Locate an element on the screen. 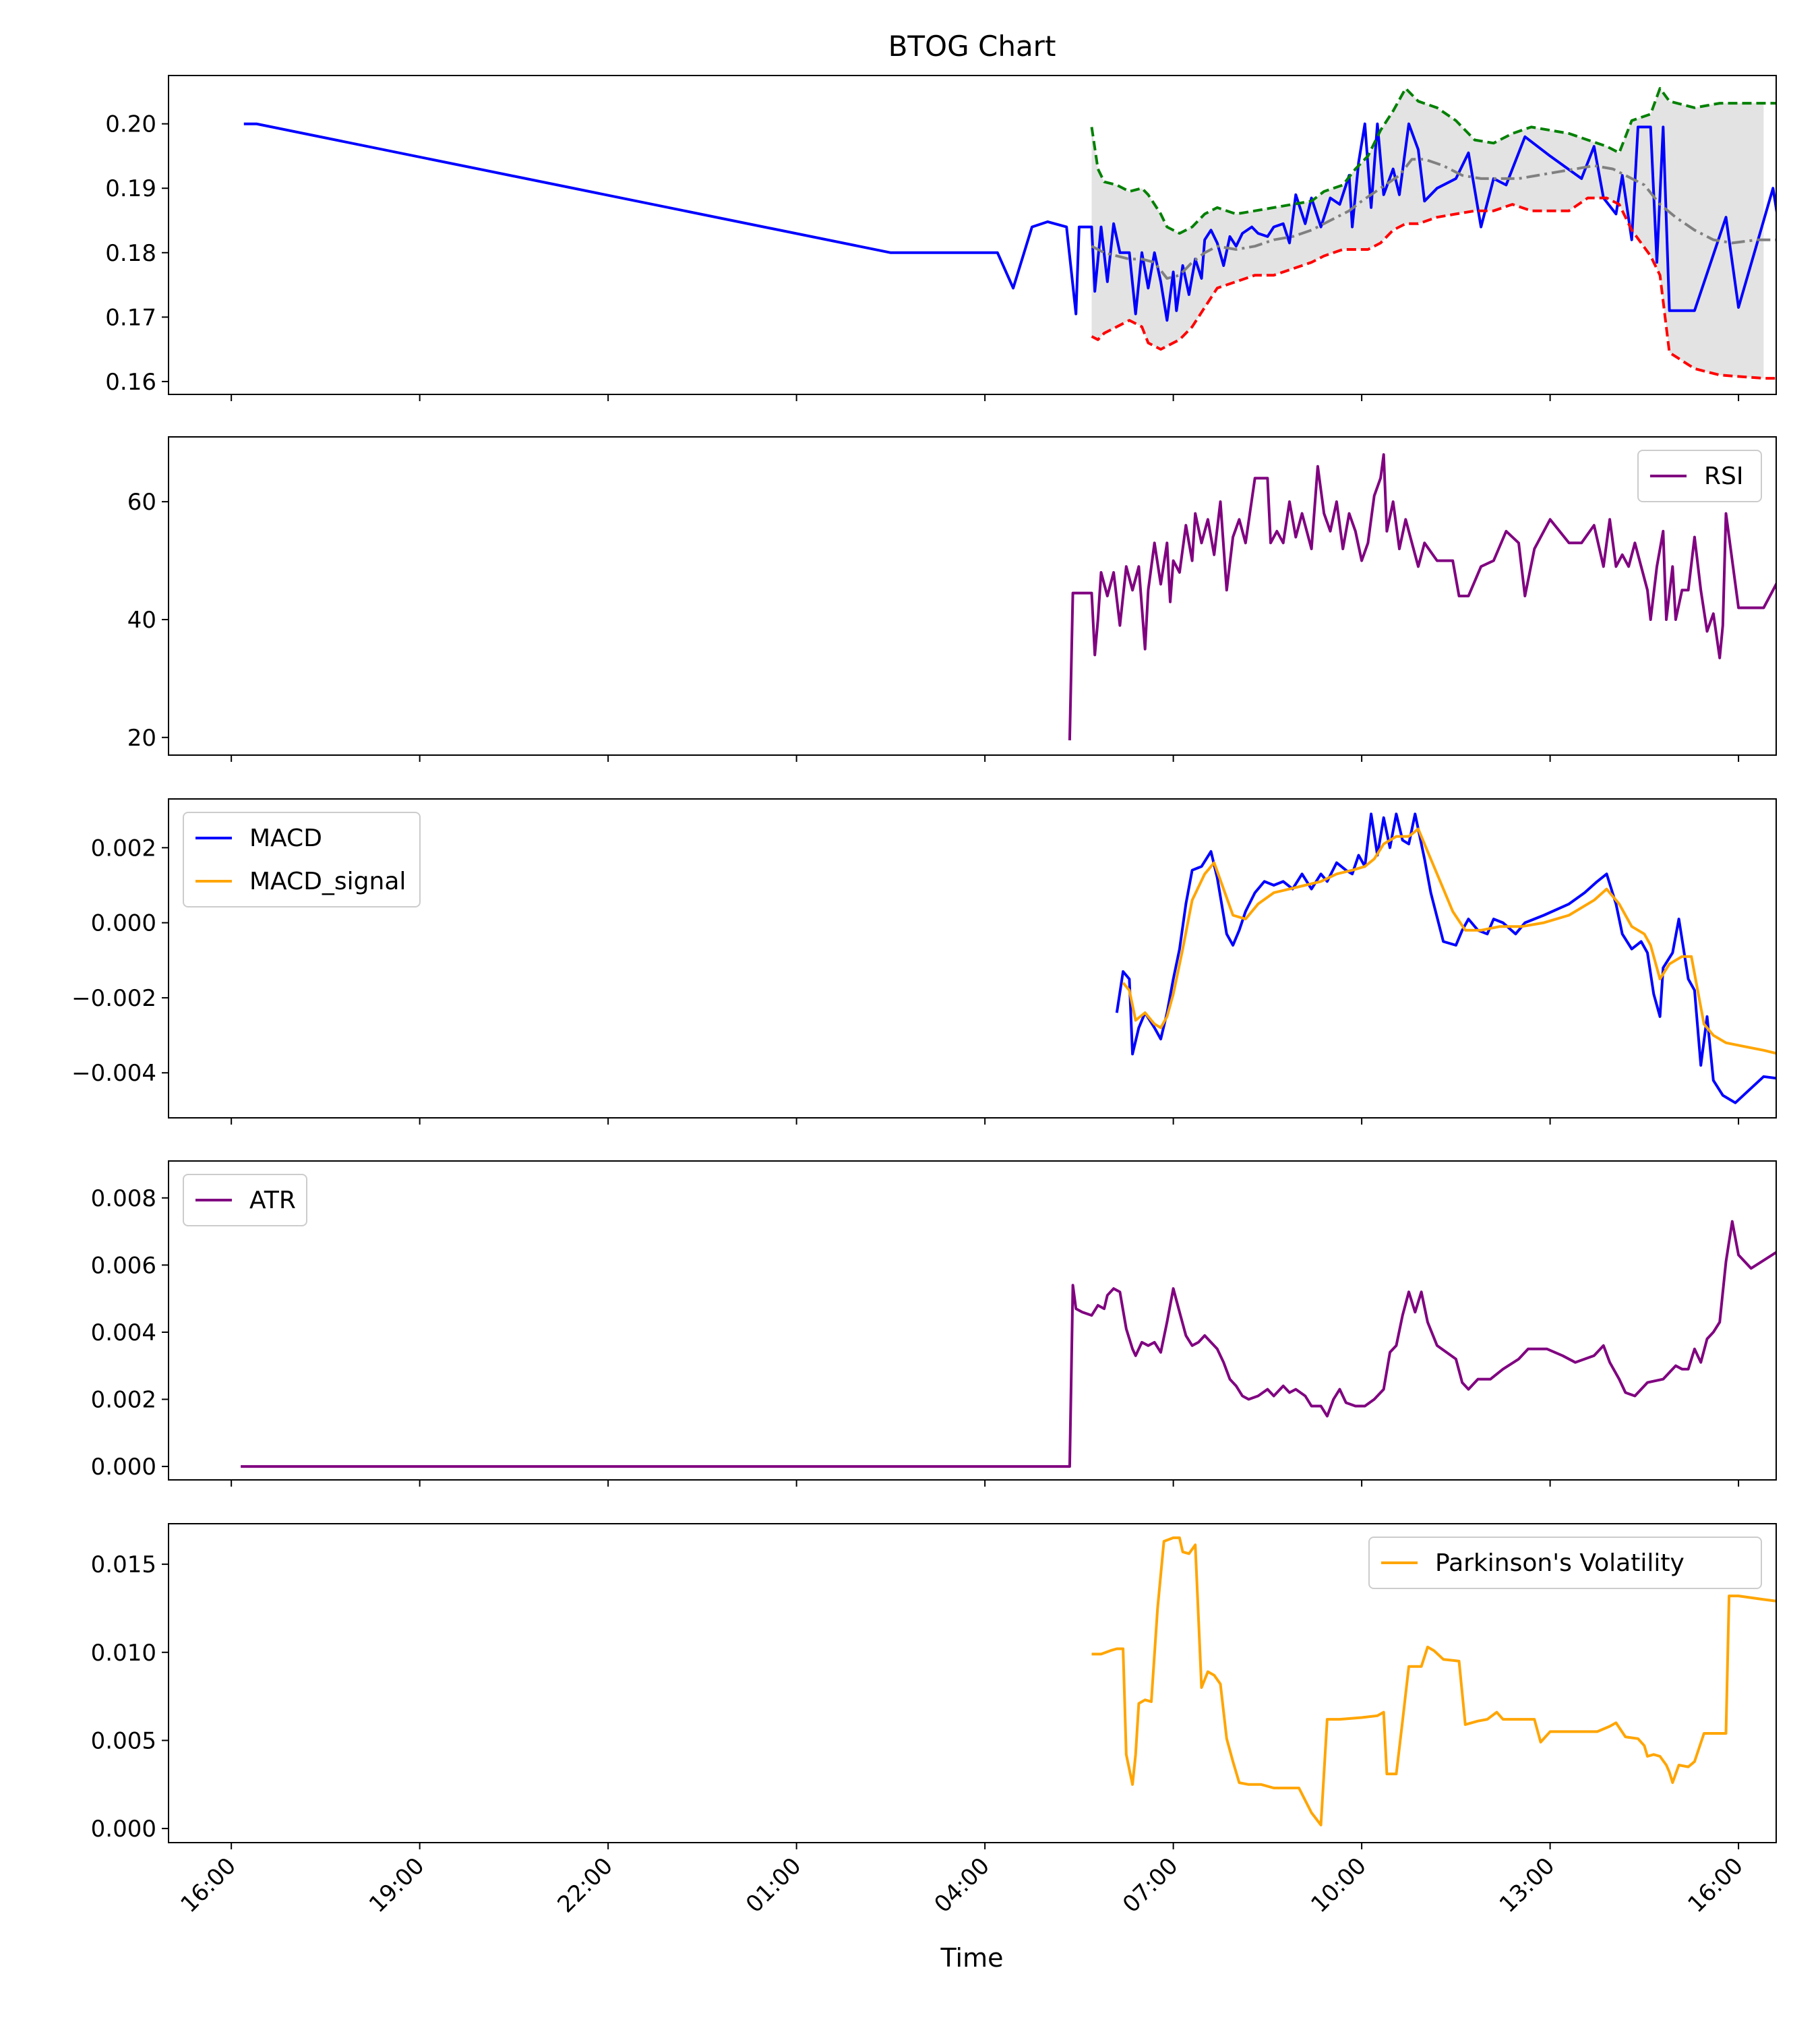 Image resolution: width=1820 pixels, height=2026 pixels. y-tick-label-price-3: 0.19 is located at coordinates (130, 188).